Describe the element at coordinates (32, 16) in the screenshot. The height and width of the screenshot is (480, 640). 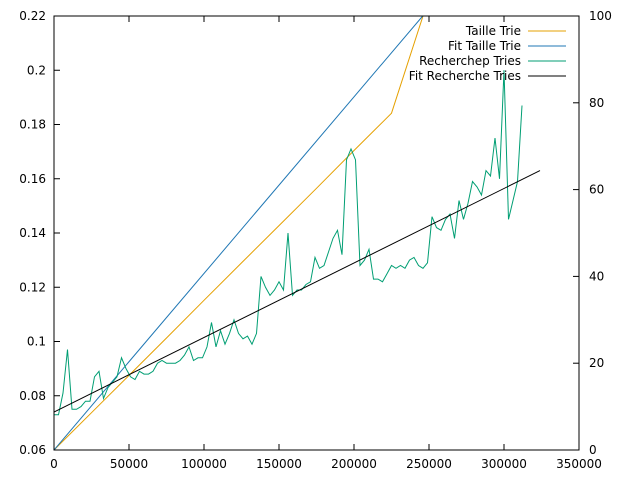
I see `y-tick-label: 0.22` at that location.